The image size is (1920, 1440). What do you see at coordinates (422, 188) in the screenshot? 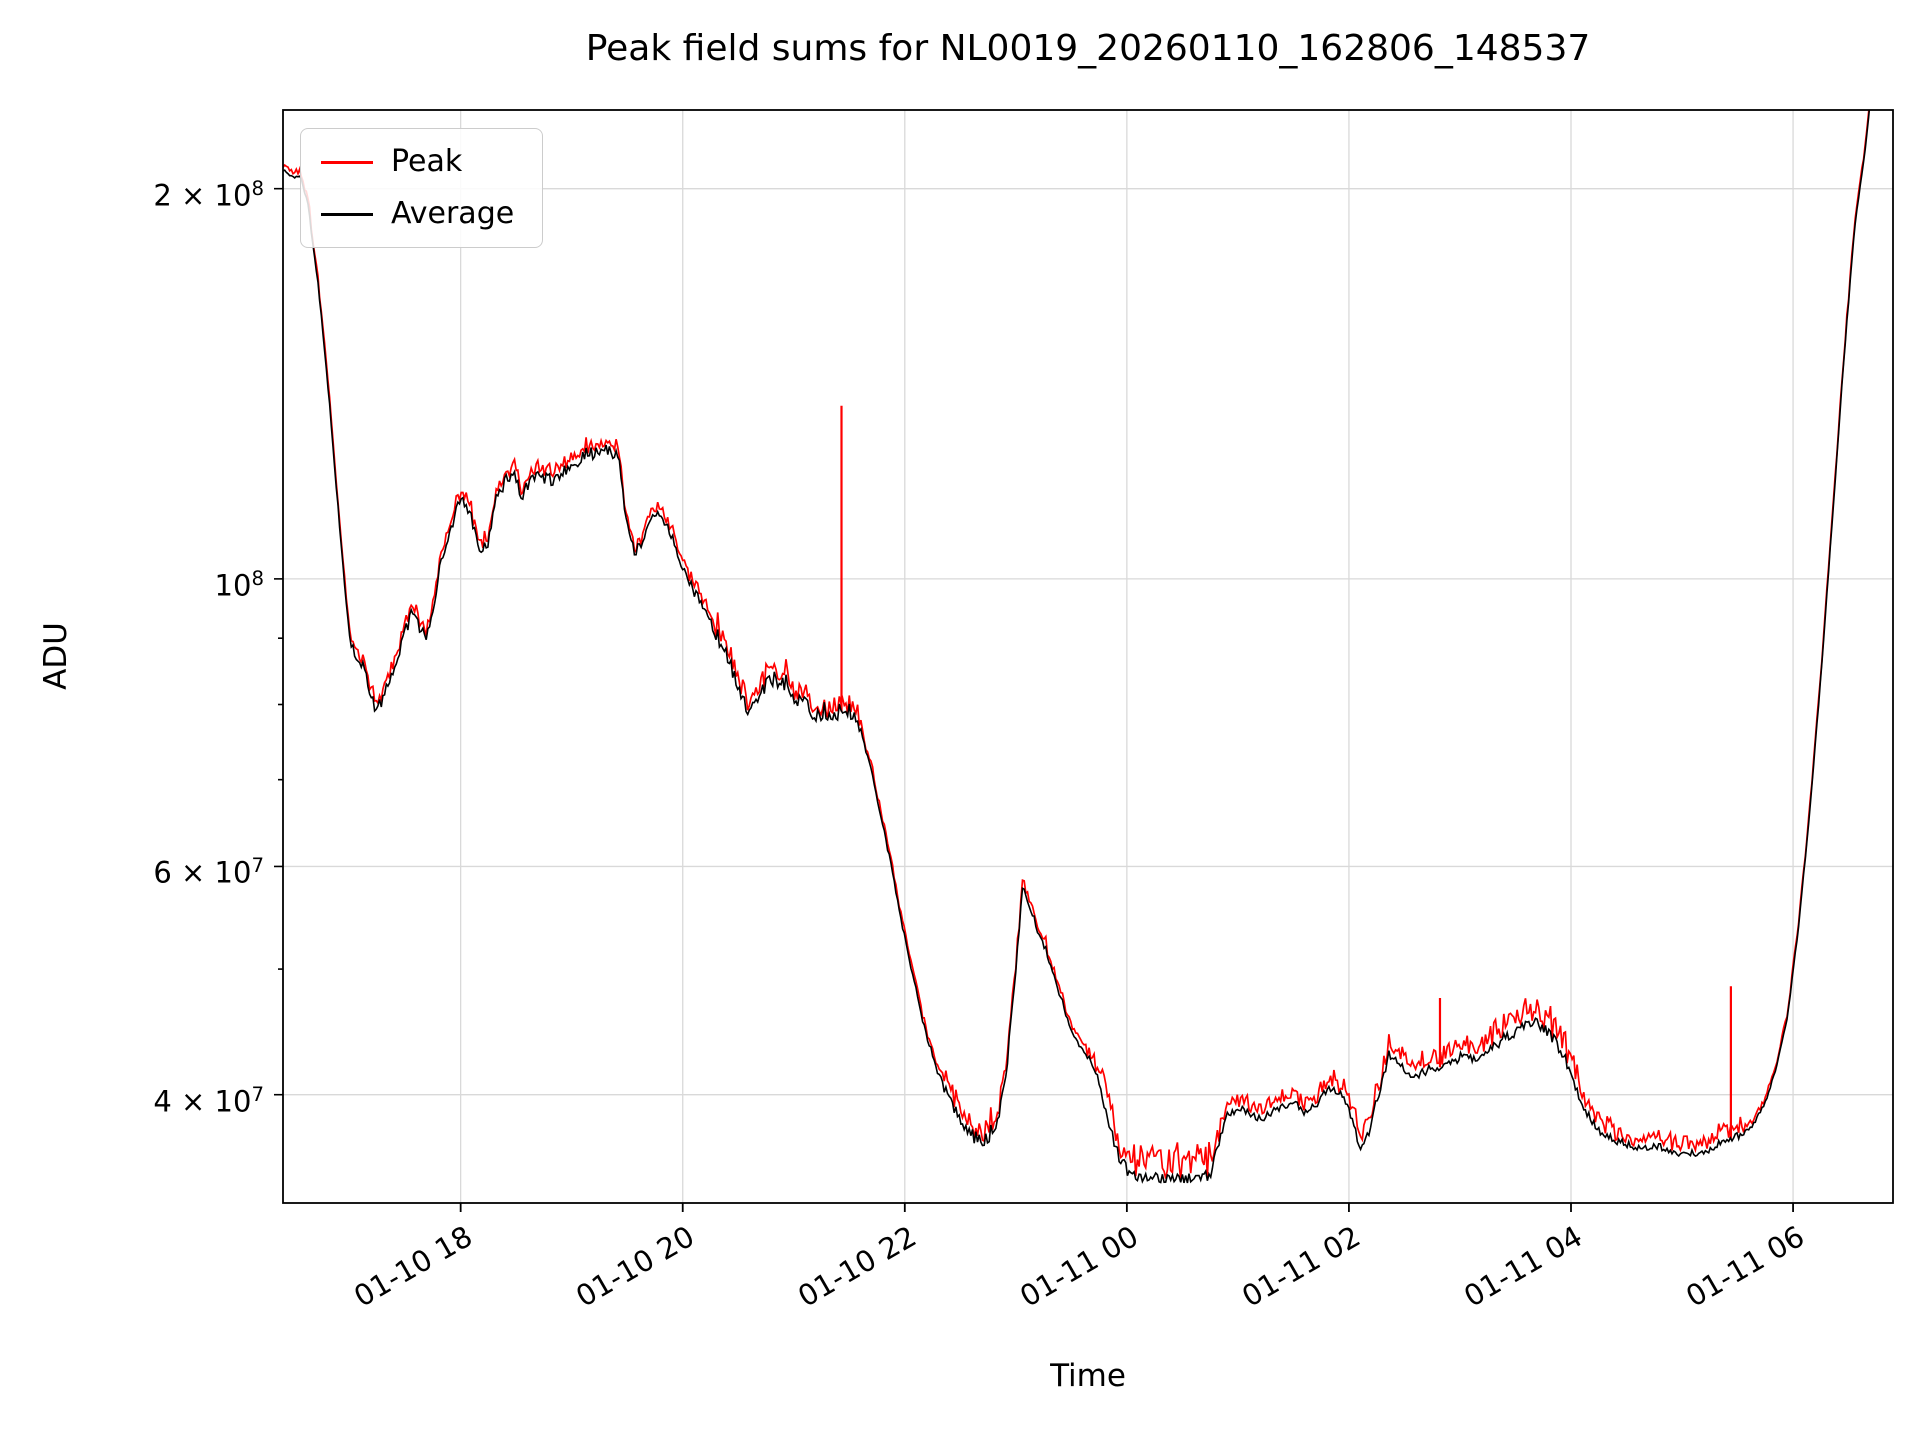
I see `legend: Peak Average` at bounding box center [422, 188].